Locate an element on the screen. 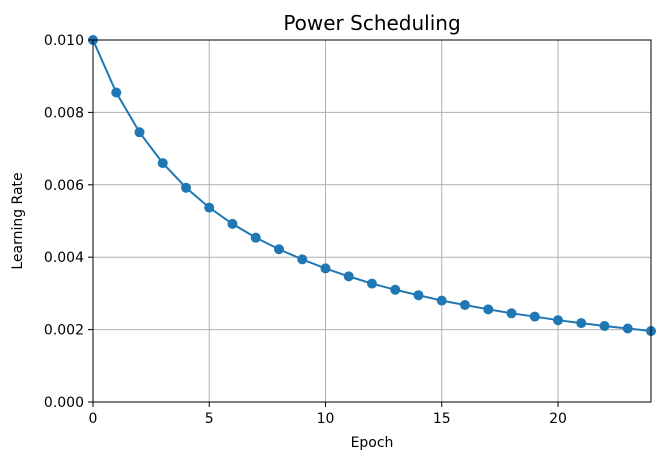  x-tick-label: 15 is located at coordinates (442, 419).